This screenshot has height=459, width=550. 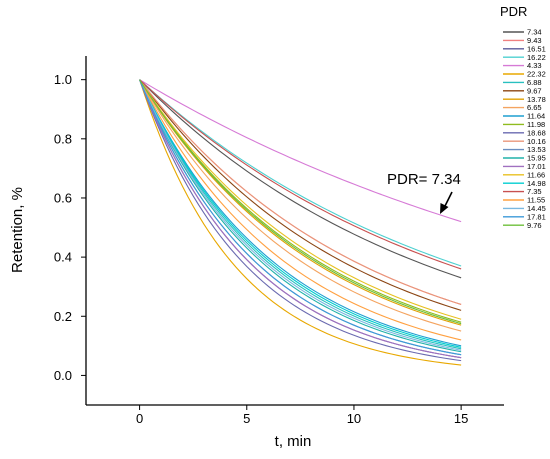 I want to click on x-axis-title: t, min, so click(x=293, y=441).